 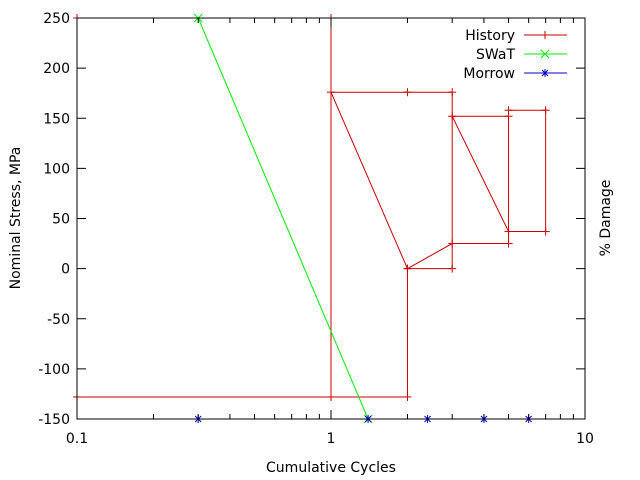 What do you see at coordinates (489, 74) in the screenshot?
I see `legend-label: Morrow` at bounding box center [489, 74].